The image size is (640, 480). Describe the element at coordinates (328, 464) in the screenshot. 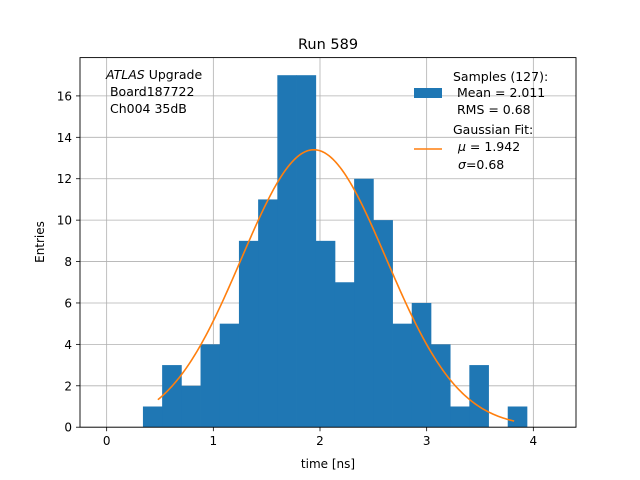

I see `x-axis-label: time [ns]` at that location.